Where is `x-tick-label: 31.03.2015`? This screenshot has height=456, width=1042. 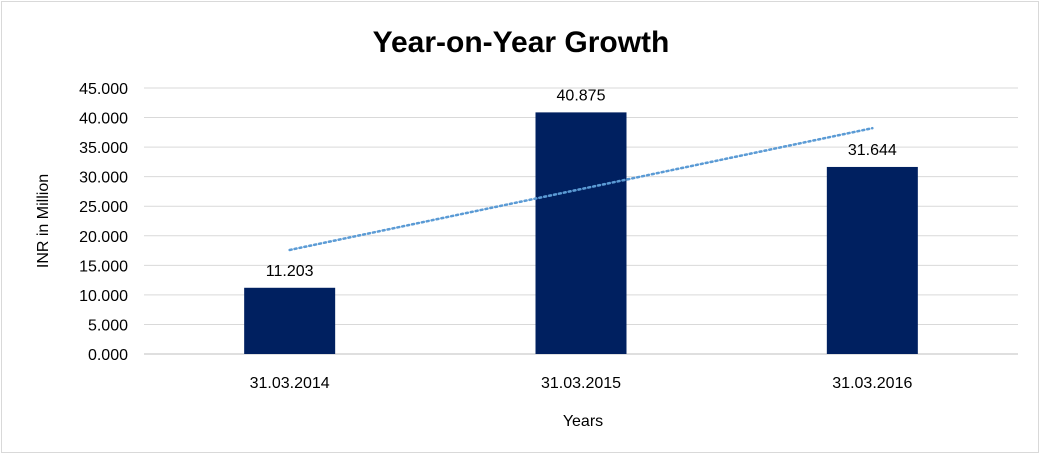 x-tick-label: 31.03.2015 is located at coordinates (581, 383).